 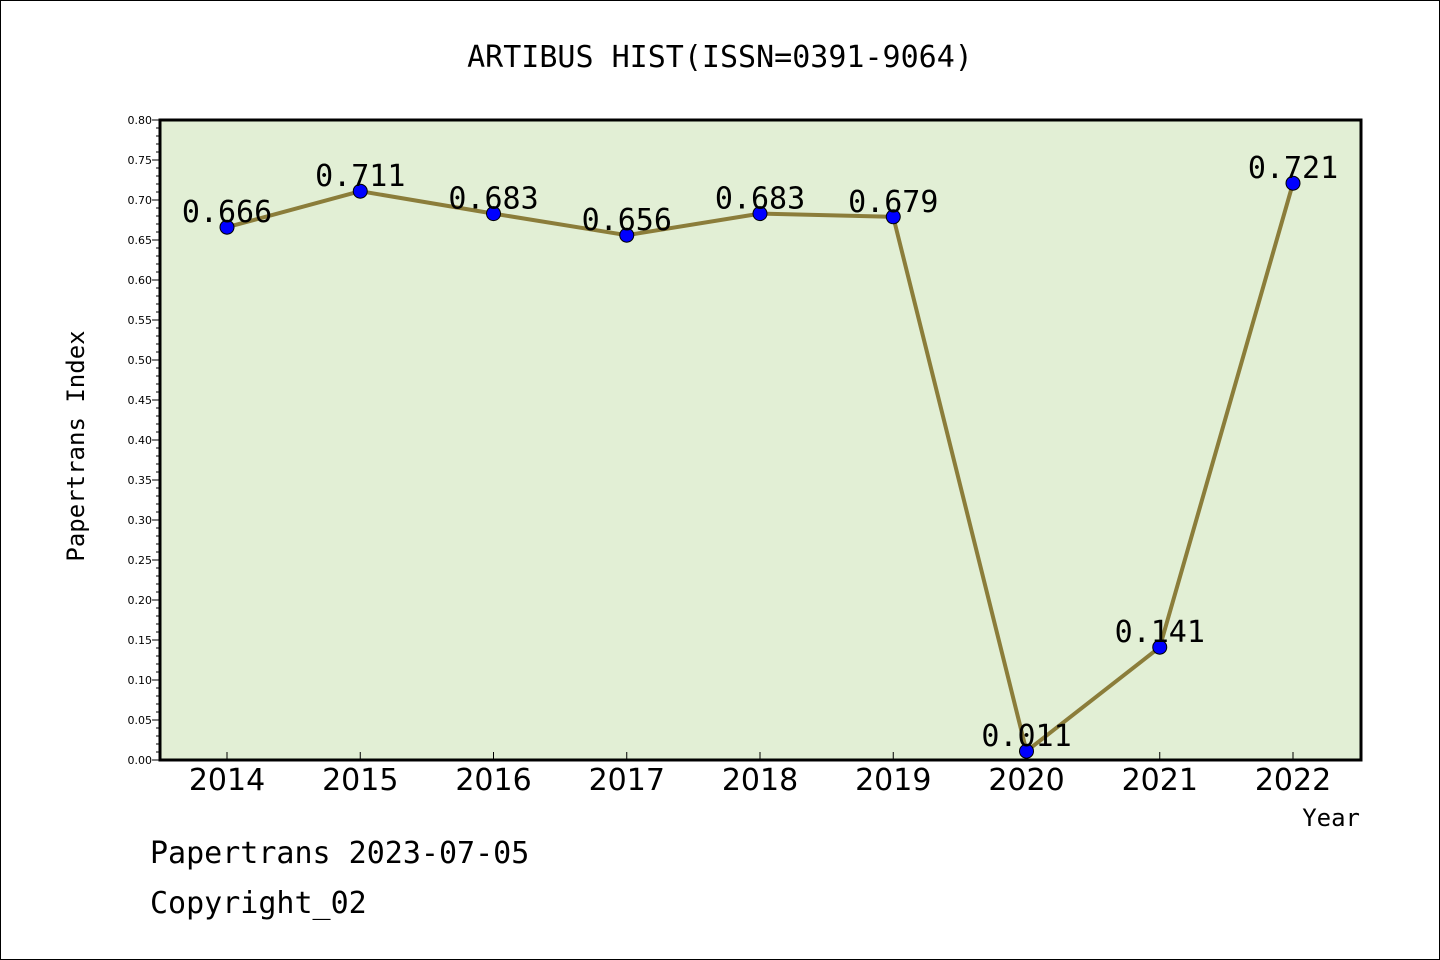 I want to click on data-label: 0.011, so click(x=1026, y=736).